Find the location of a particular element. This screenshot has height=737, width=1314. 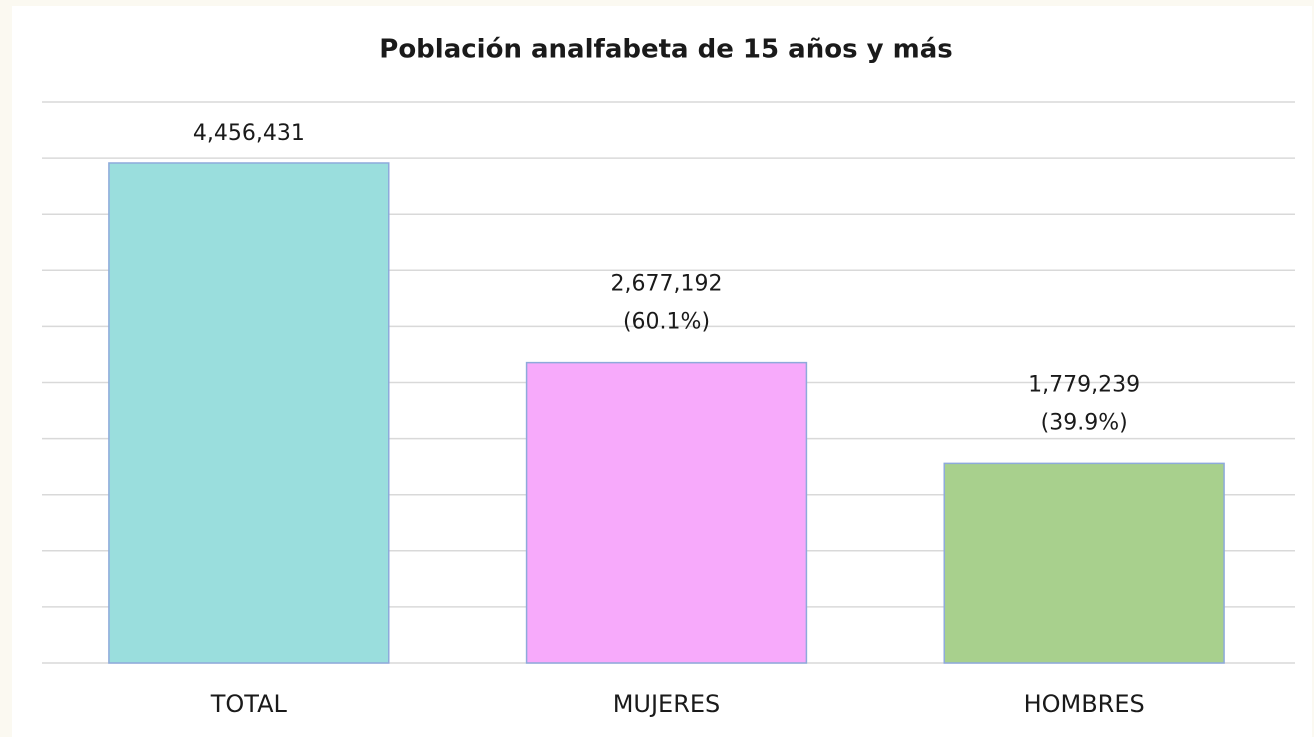

percent-label: (39.9%) is located at coordinates (1084, 422).